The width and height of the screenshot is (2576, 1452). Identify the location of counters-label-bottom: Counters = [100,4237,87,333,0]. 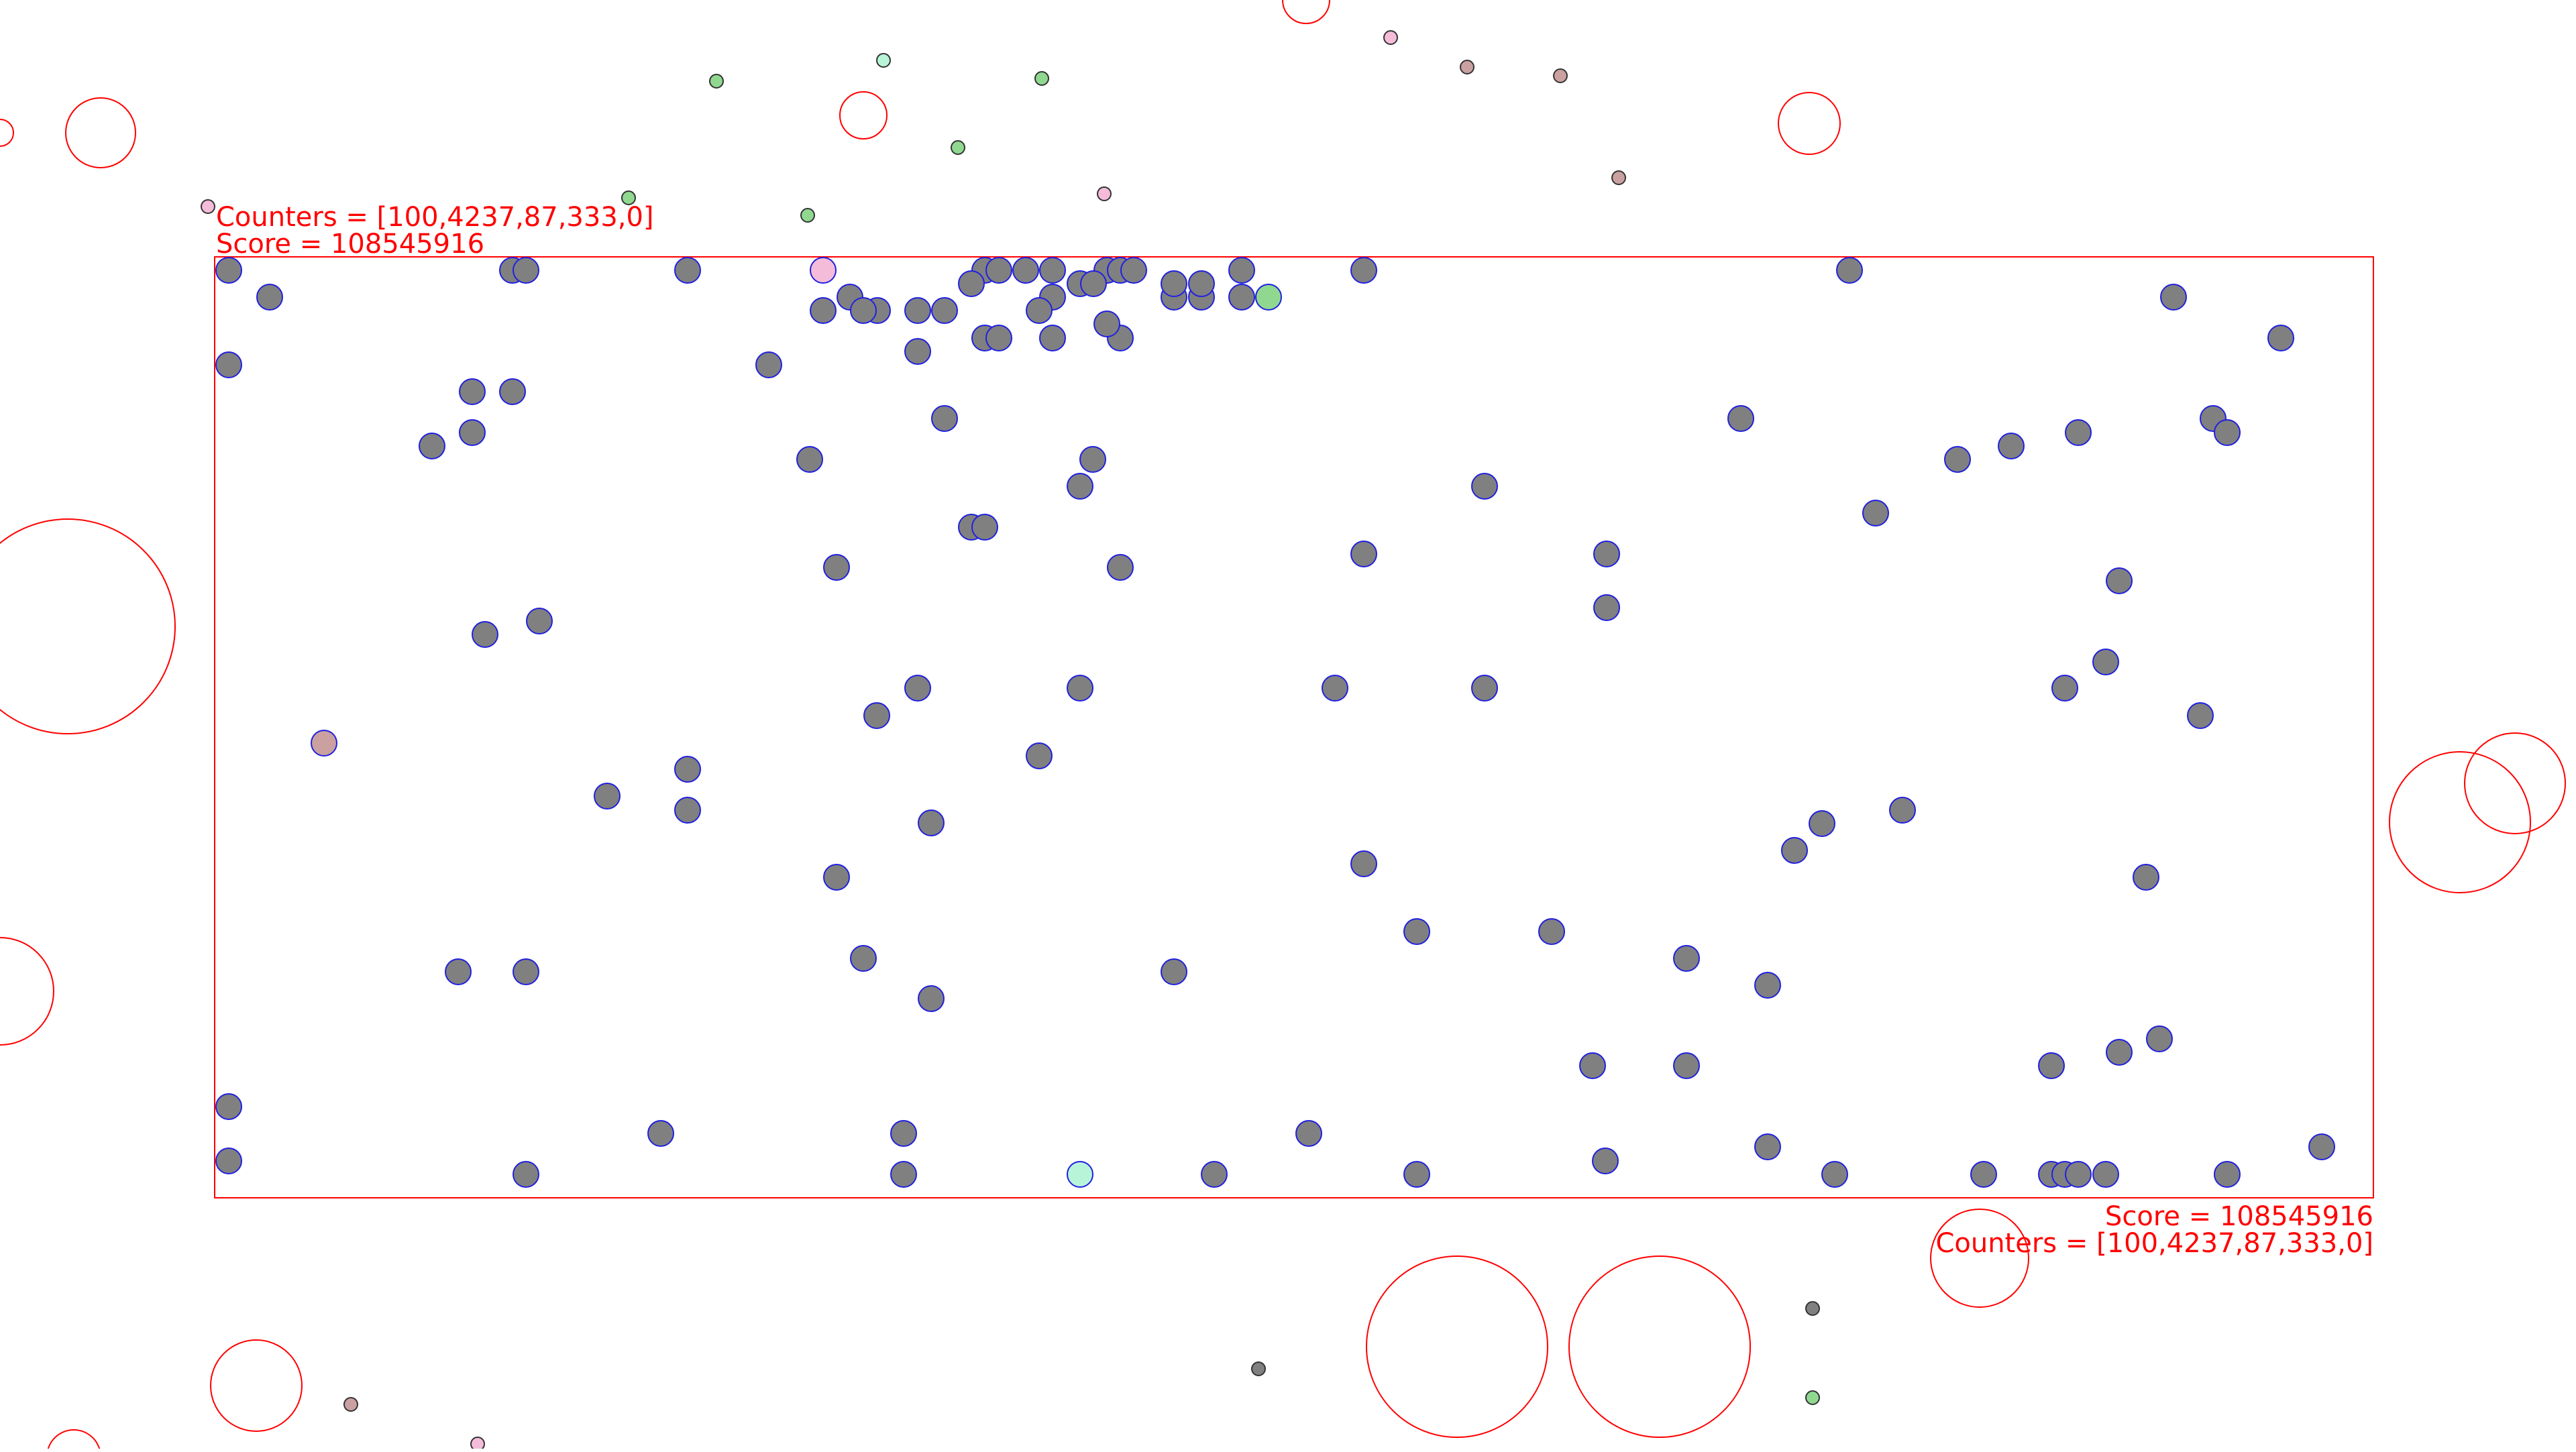
(2154, 1243).